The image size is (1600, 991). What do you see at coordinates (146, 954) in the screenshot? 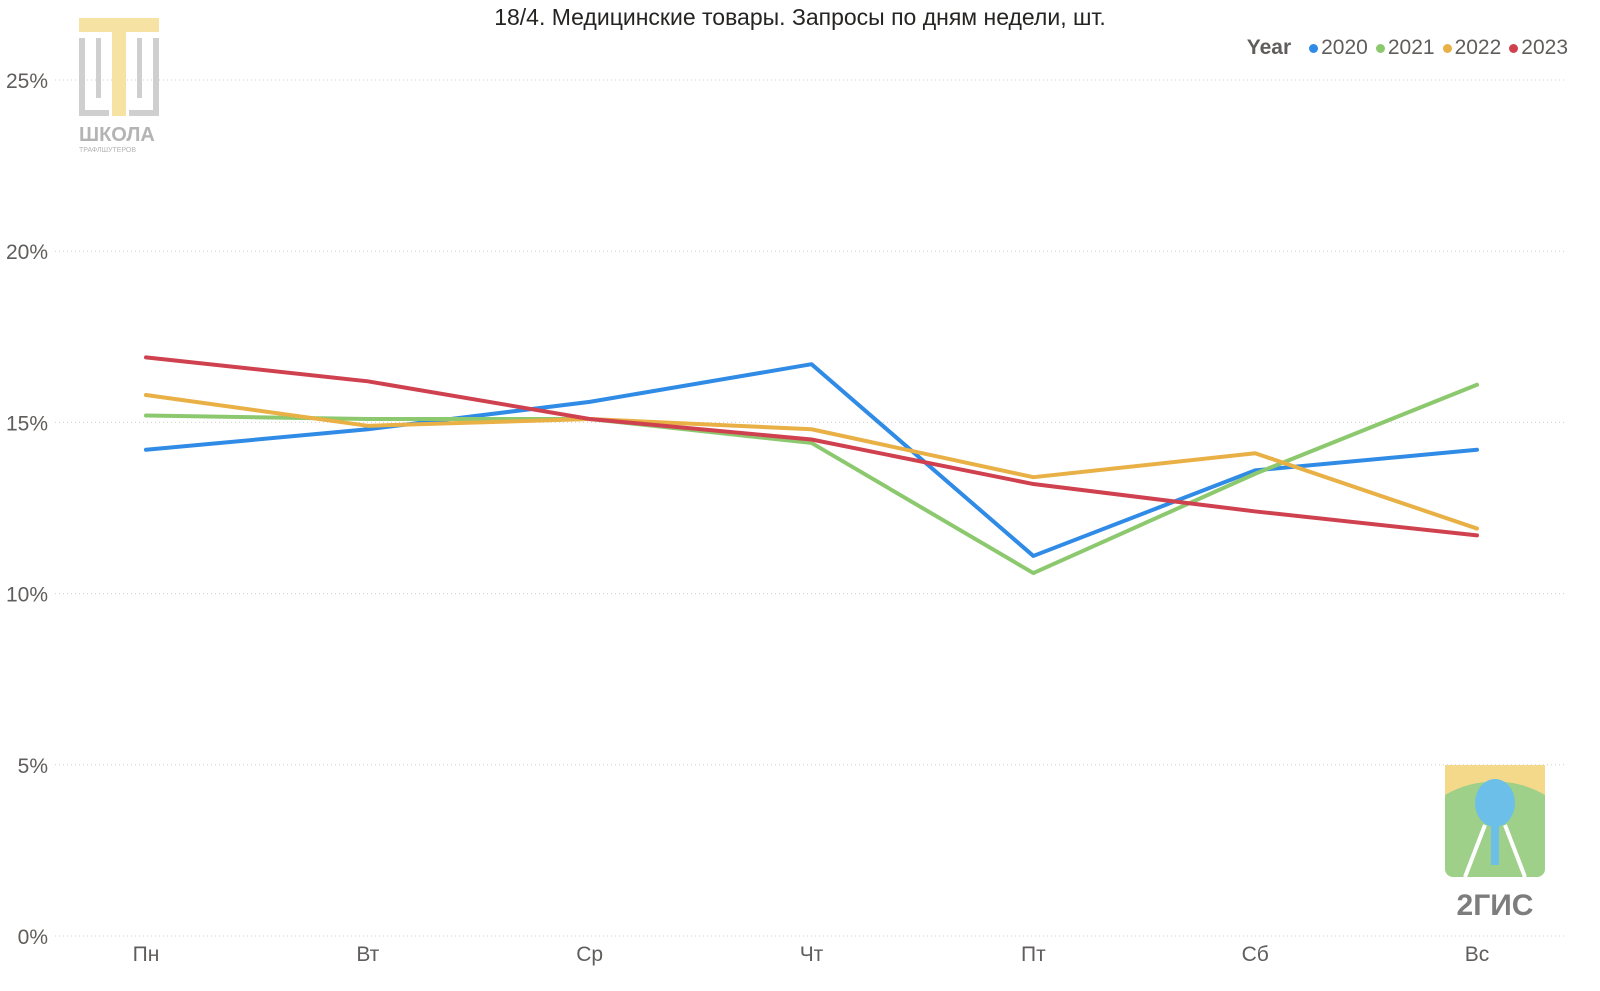
I see `x-tick-label: Пн` at bounding box center [146, 954].